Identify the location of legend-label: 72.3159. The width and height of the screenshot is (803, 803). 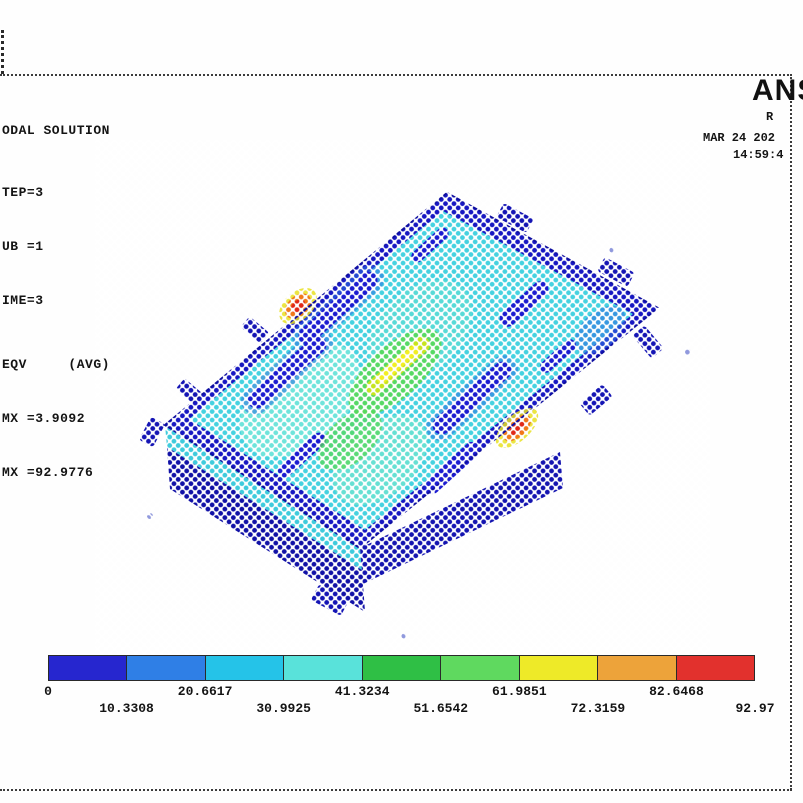
(598, 708).